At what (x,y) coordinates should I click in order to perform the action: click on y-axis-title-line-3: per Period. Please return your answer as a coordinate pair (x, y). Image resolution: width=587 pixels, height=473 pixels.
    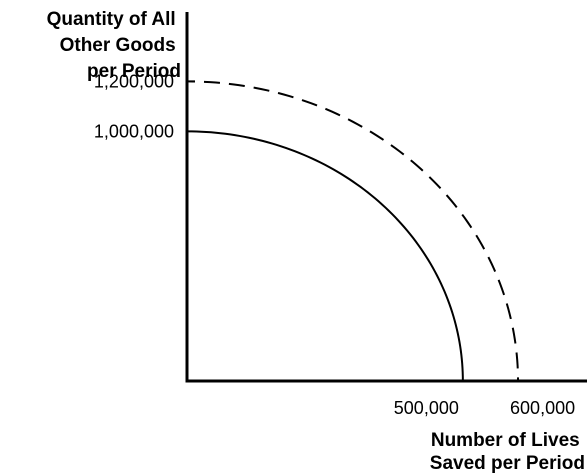
    Looking at the image, I should click on (134, 71).